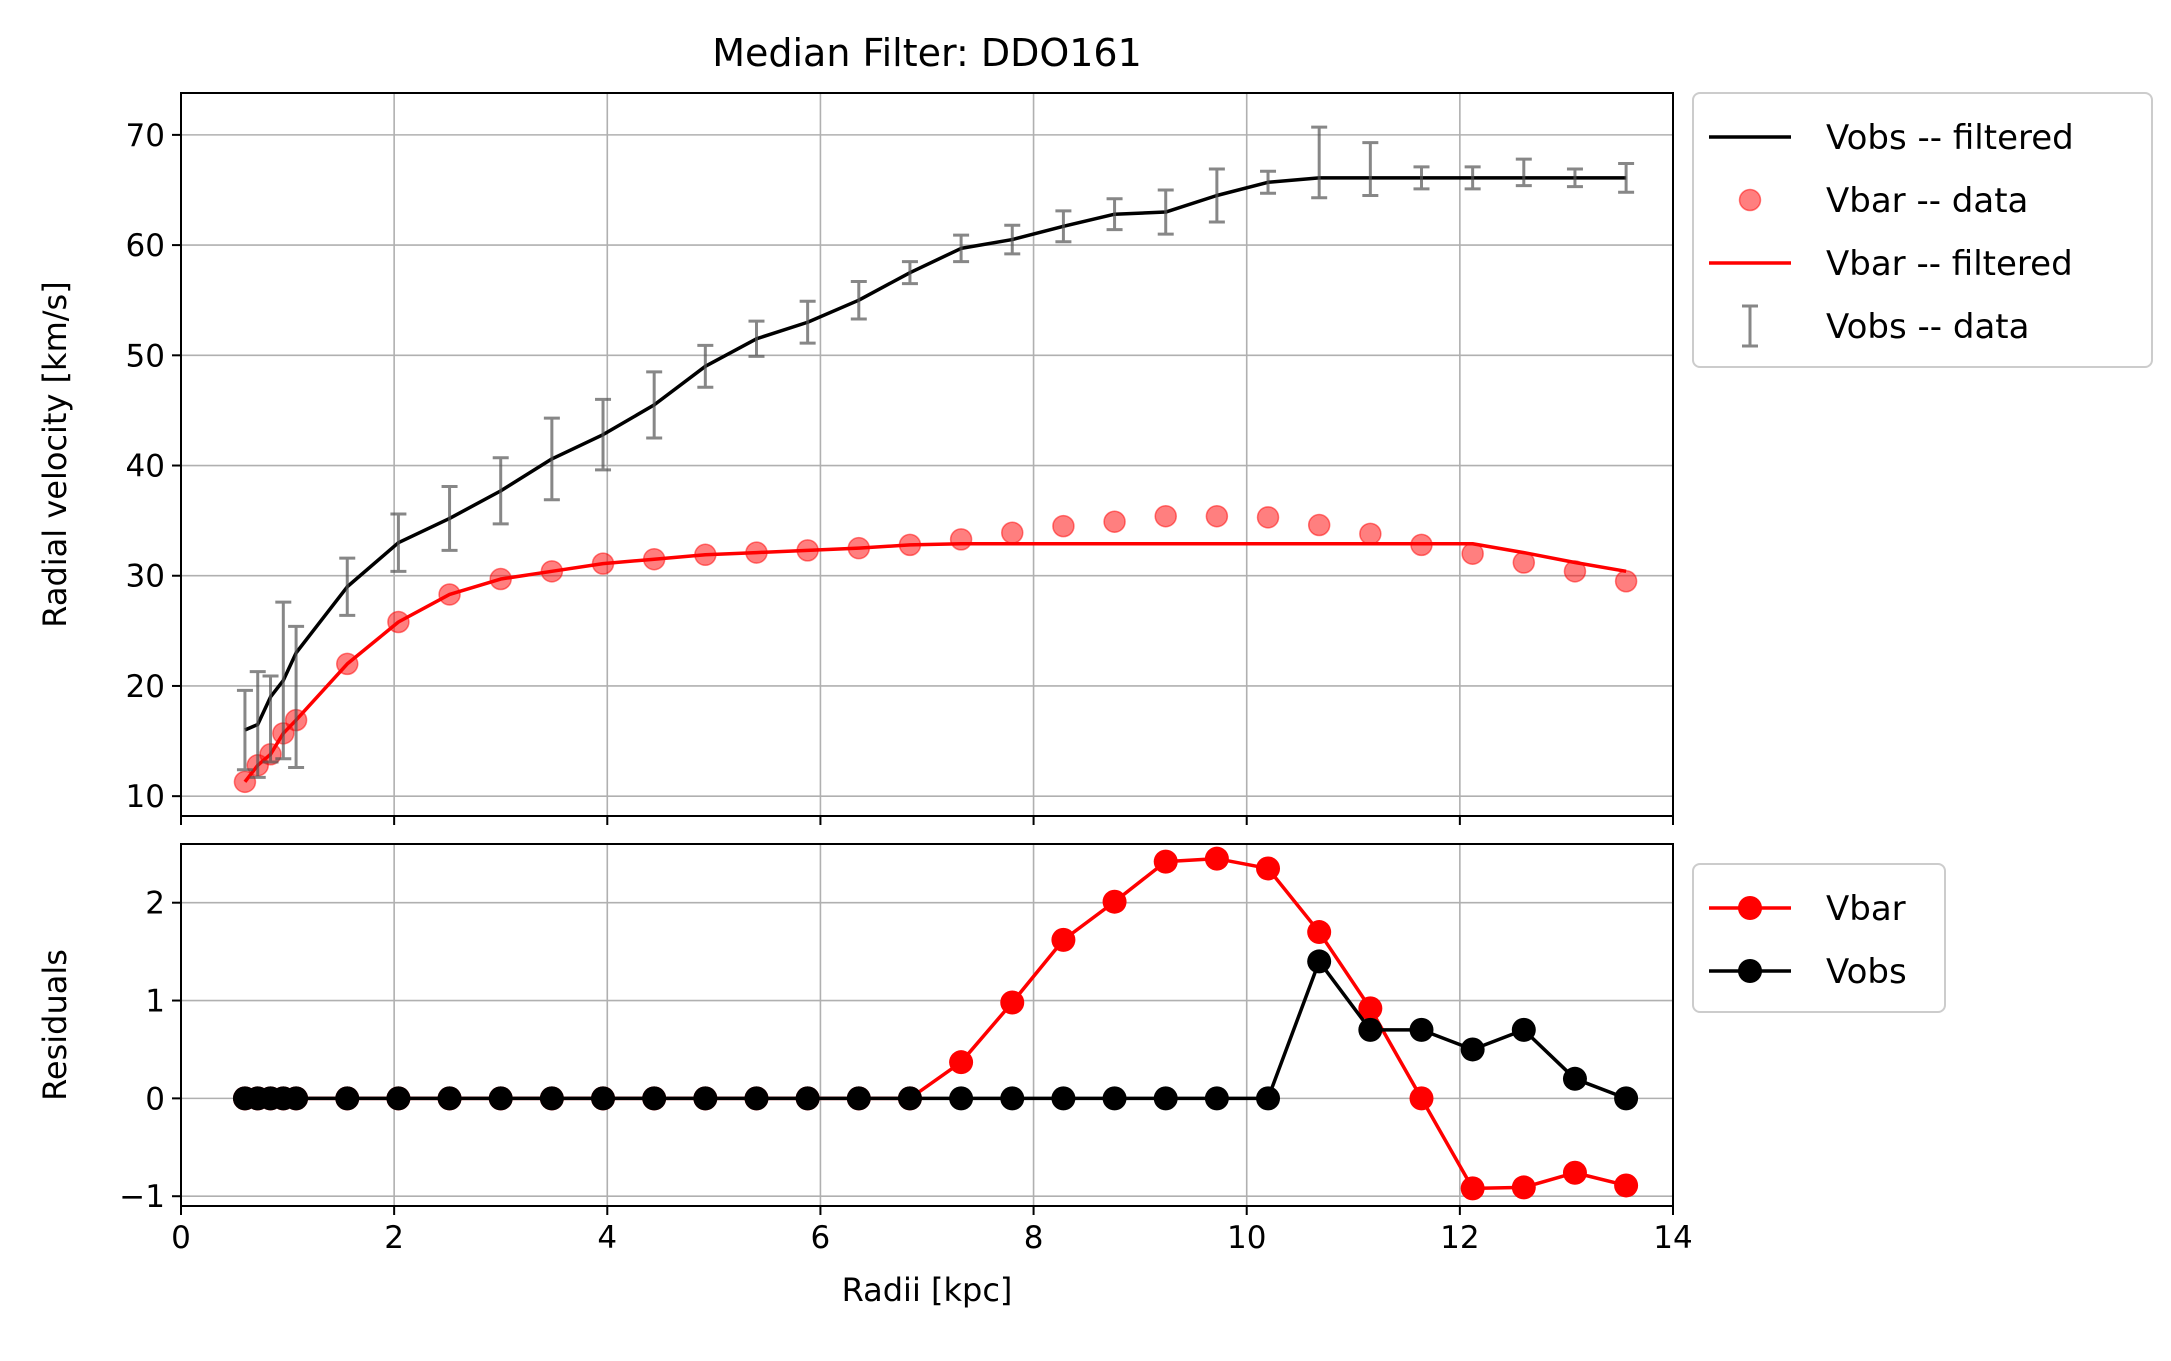 The width and height of the screenshot is (2171, 1361). What do you see at coordinates (145, 136) in the screenshot?
I see `velocity-y-tick-label: 70` at bounding box center [145, 136].